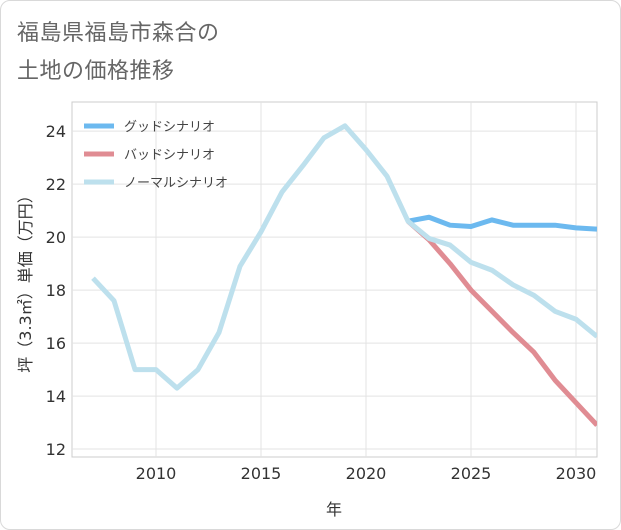 The width and height of the screenshot is (621, 530). Describe the element at coordinates (169, 155) in the screenshot. I see `legend-label: バッドシナリオ` at that location.